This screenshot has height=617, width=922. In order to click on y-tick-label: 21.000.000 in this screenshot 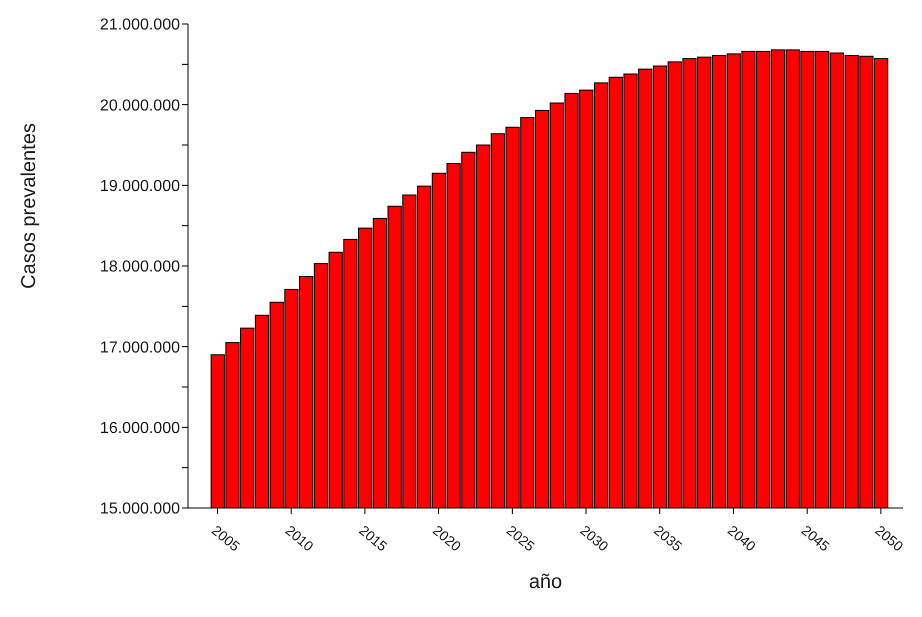, I will do `click(140, 25)`.